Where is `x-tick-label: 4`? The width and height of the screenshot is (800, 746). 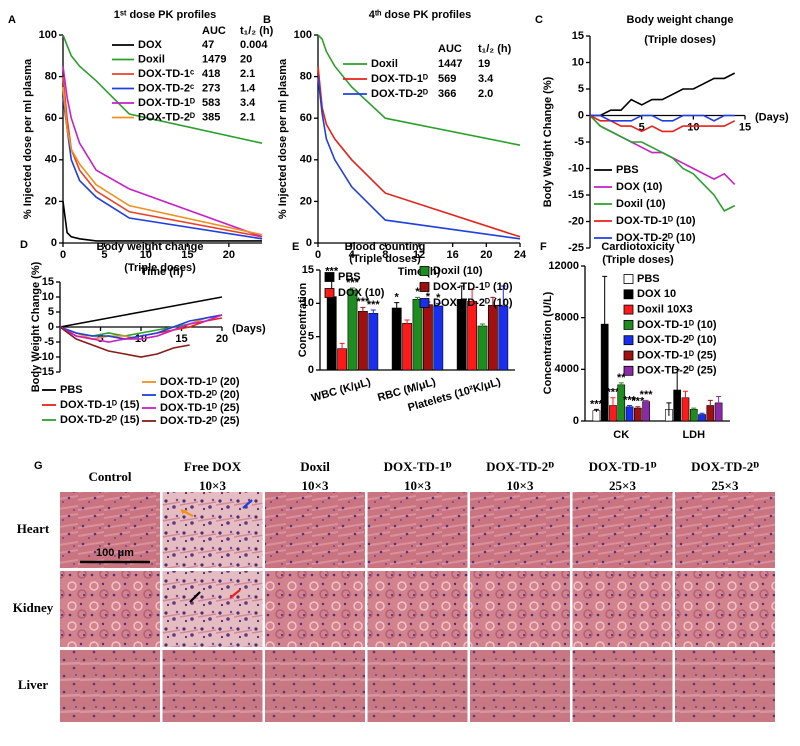
x-tick-label: 4 is located at coordinates (352, 255).